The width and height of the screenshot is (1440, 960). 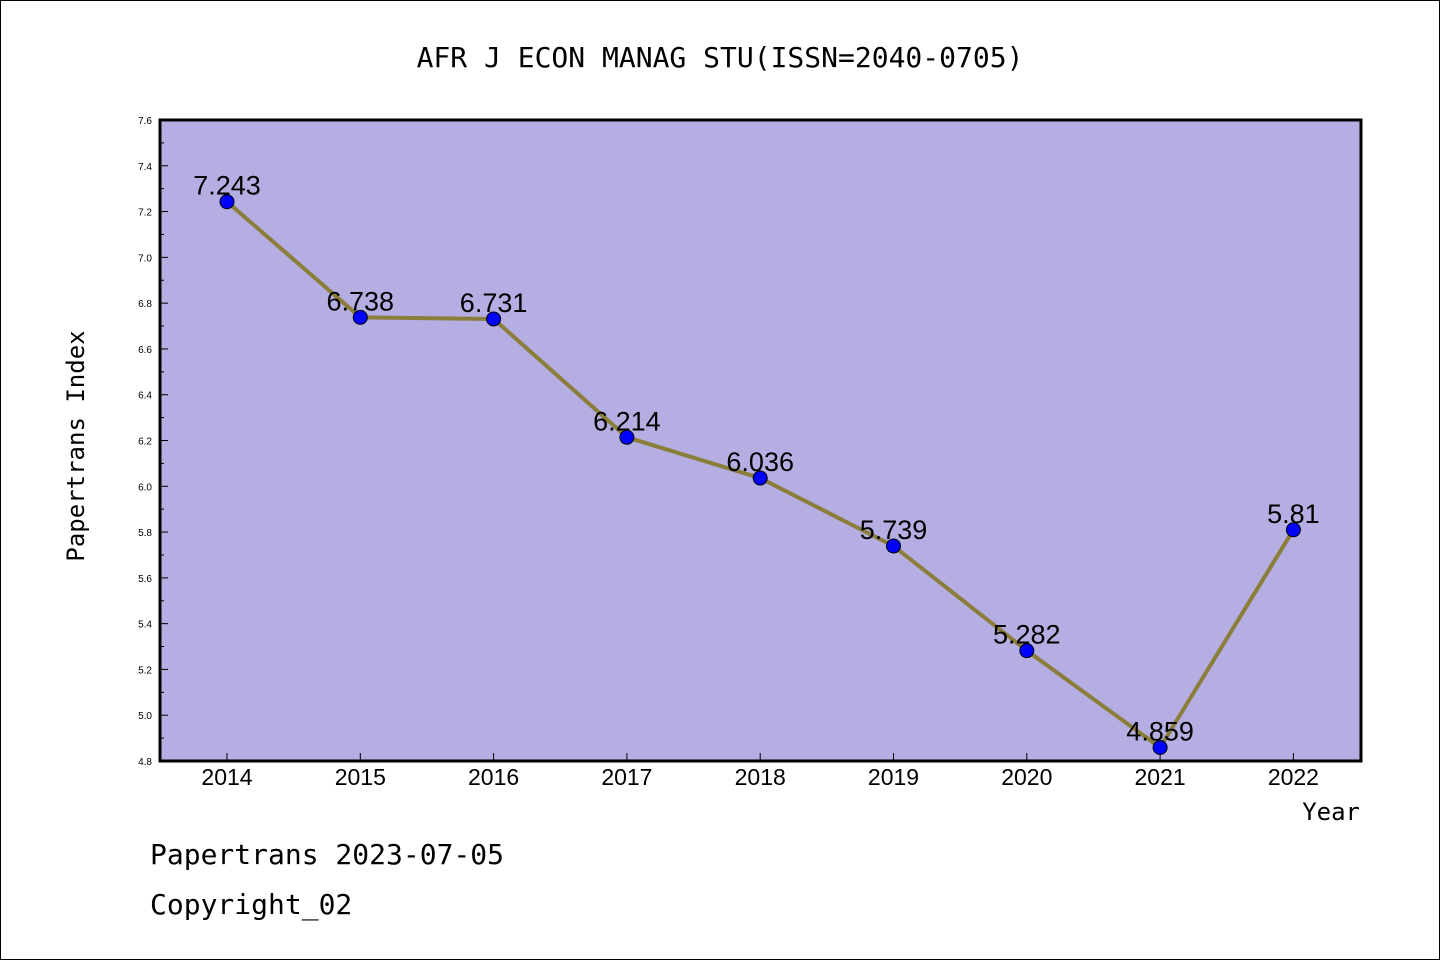 I want to click on y-tick-label: 5.0, so click(x=145, y=716).